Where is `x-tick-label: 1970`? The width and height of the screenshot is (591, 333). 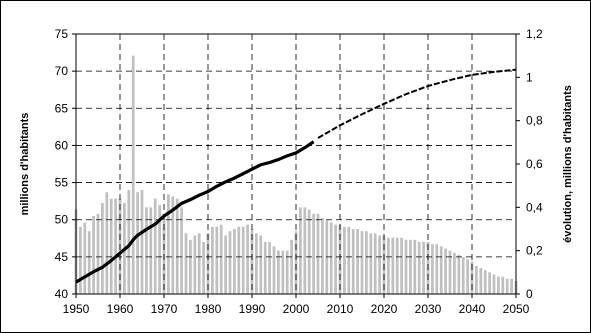
x-tick-label: 1970 is located at coordinates (164, 309).